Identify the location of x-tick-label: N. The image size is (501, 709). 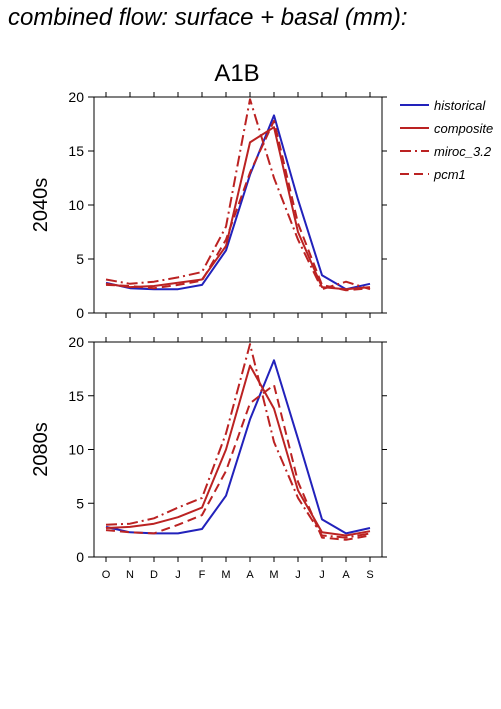
(130, 575).